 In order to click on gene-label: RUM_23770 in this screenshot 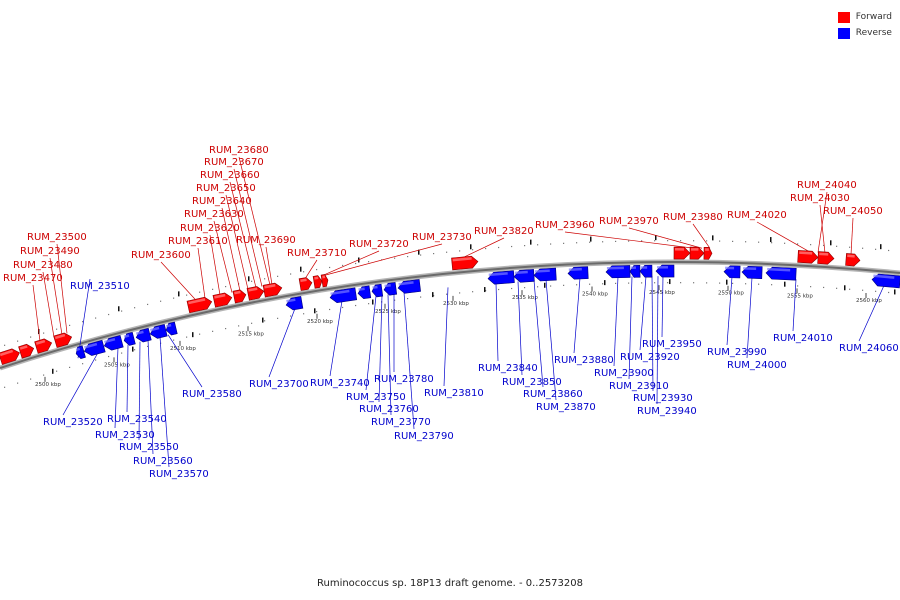, I will do `click(401, 422)`.